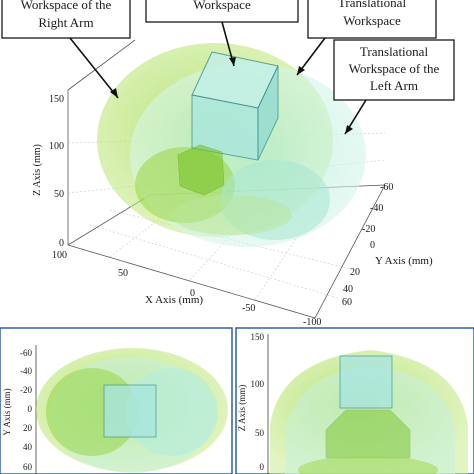 This screenshot has height=474, width=474. I want to click on cube-side-view, so click(366, 382).